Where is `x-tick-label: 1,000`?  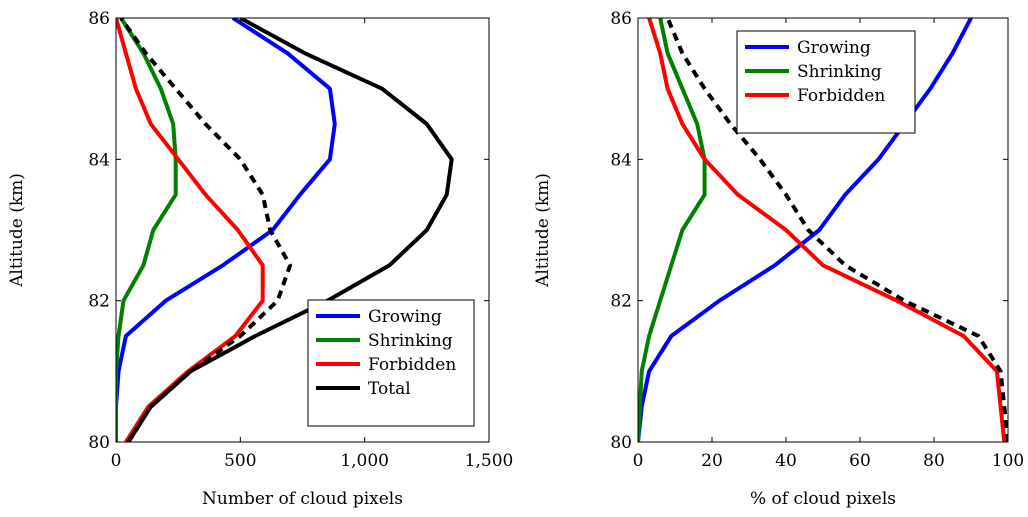 x-tick-label: 1,000 is located at coordinates (364, 461).